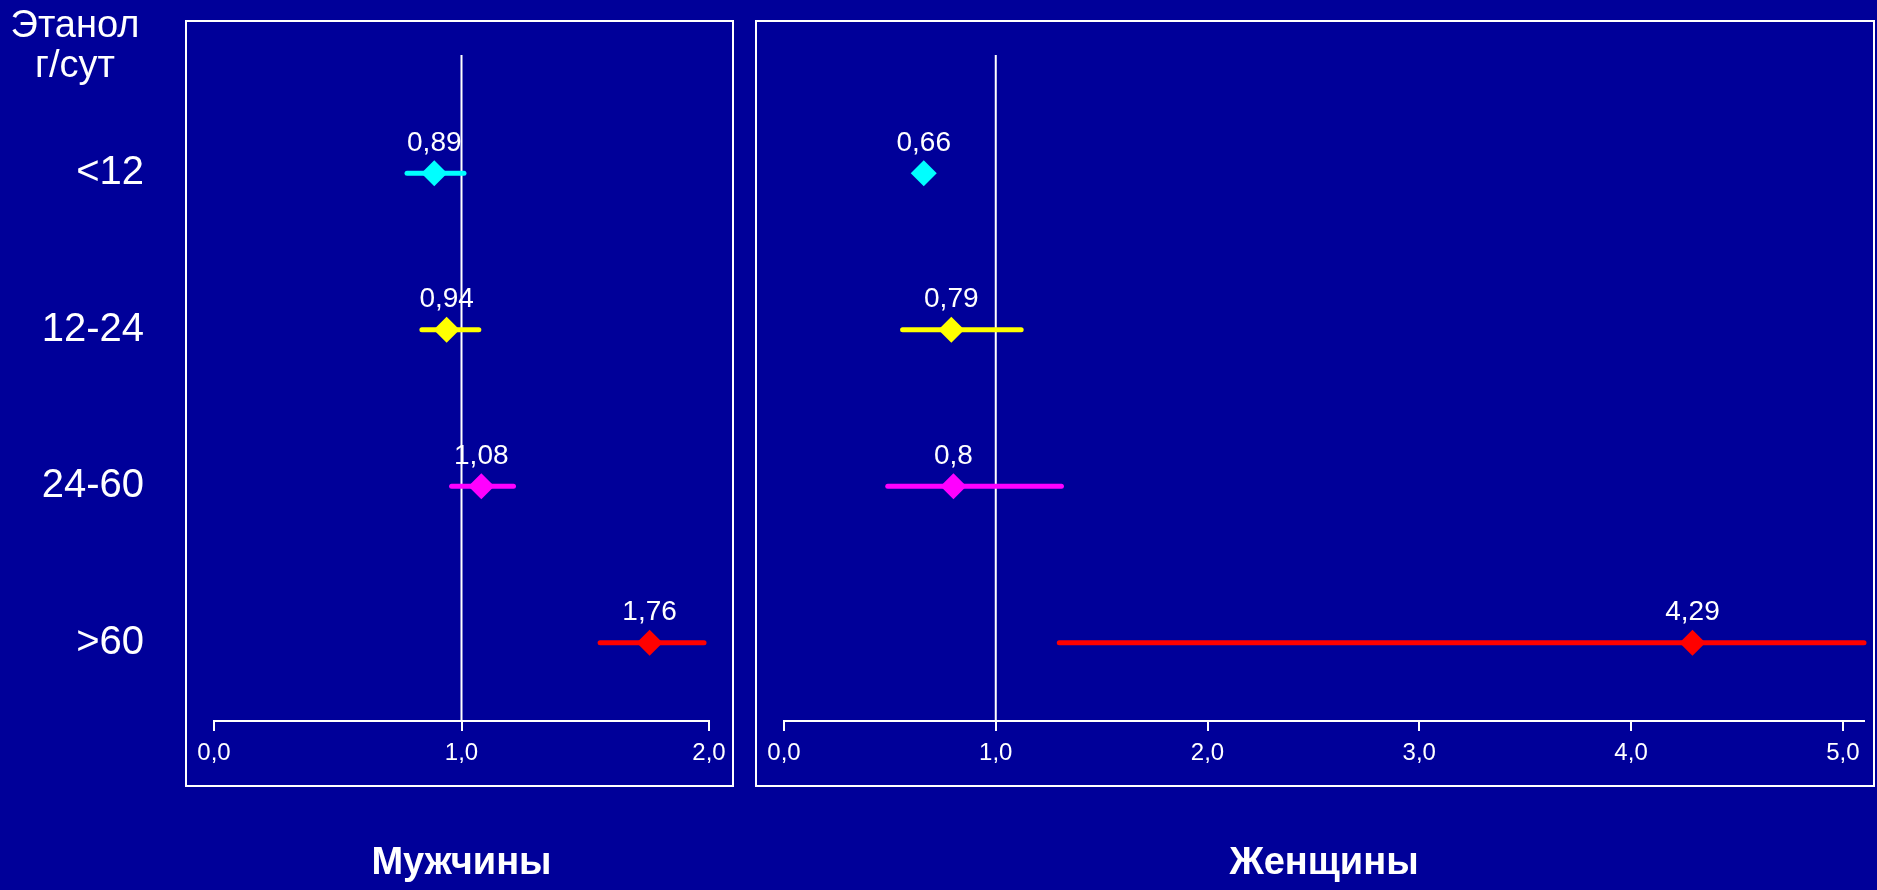 Image resolution: width=1877 pixels, height=890 pixels. I want to click on y-tick-label: 24-60, so click(92, 483).